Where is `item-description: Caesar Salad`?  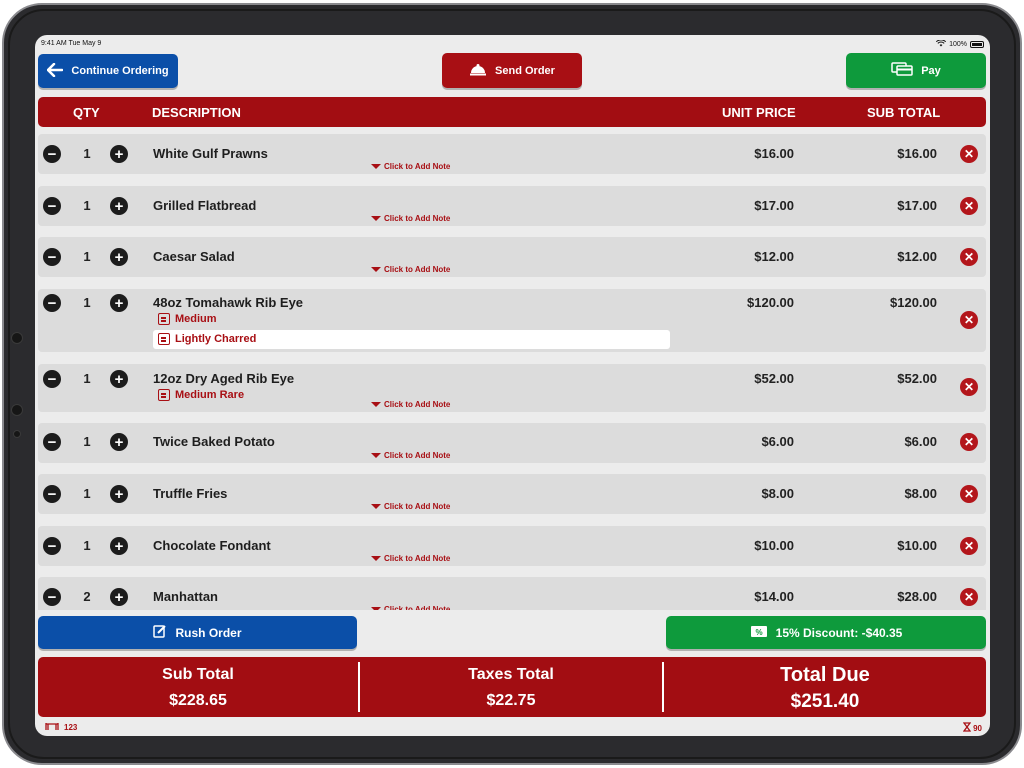 item-description: Caesar Salad is located at coordinates (194, 256).